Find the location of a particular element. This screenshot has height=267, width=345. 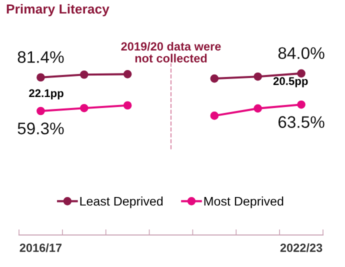

x-tick-label: 2022/23 is located at coordinates (301, 247).